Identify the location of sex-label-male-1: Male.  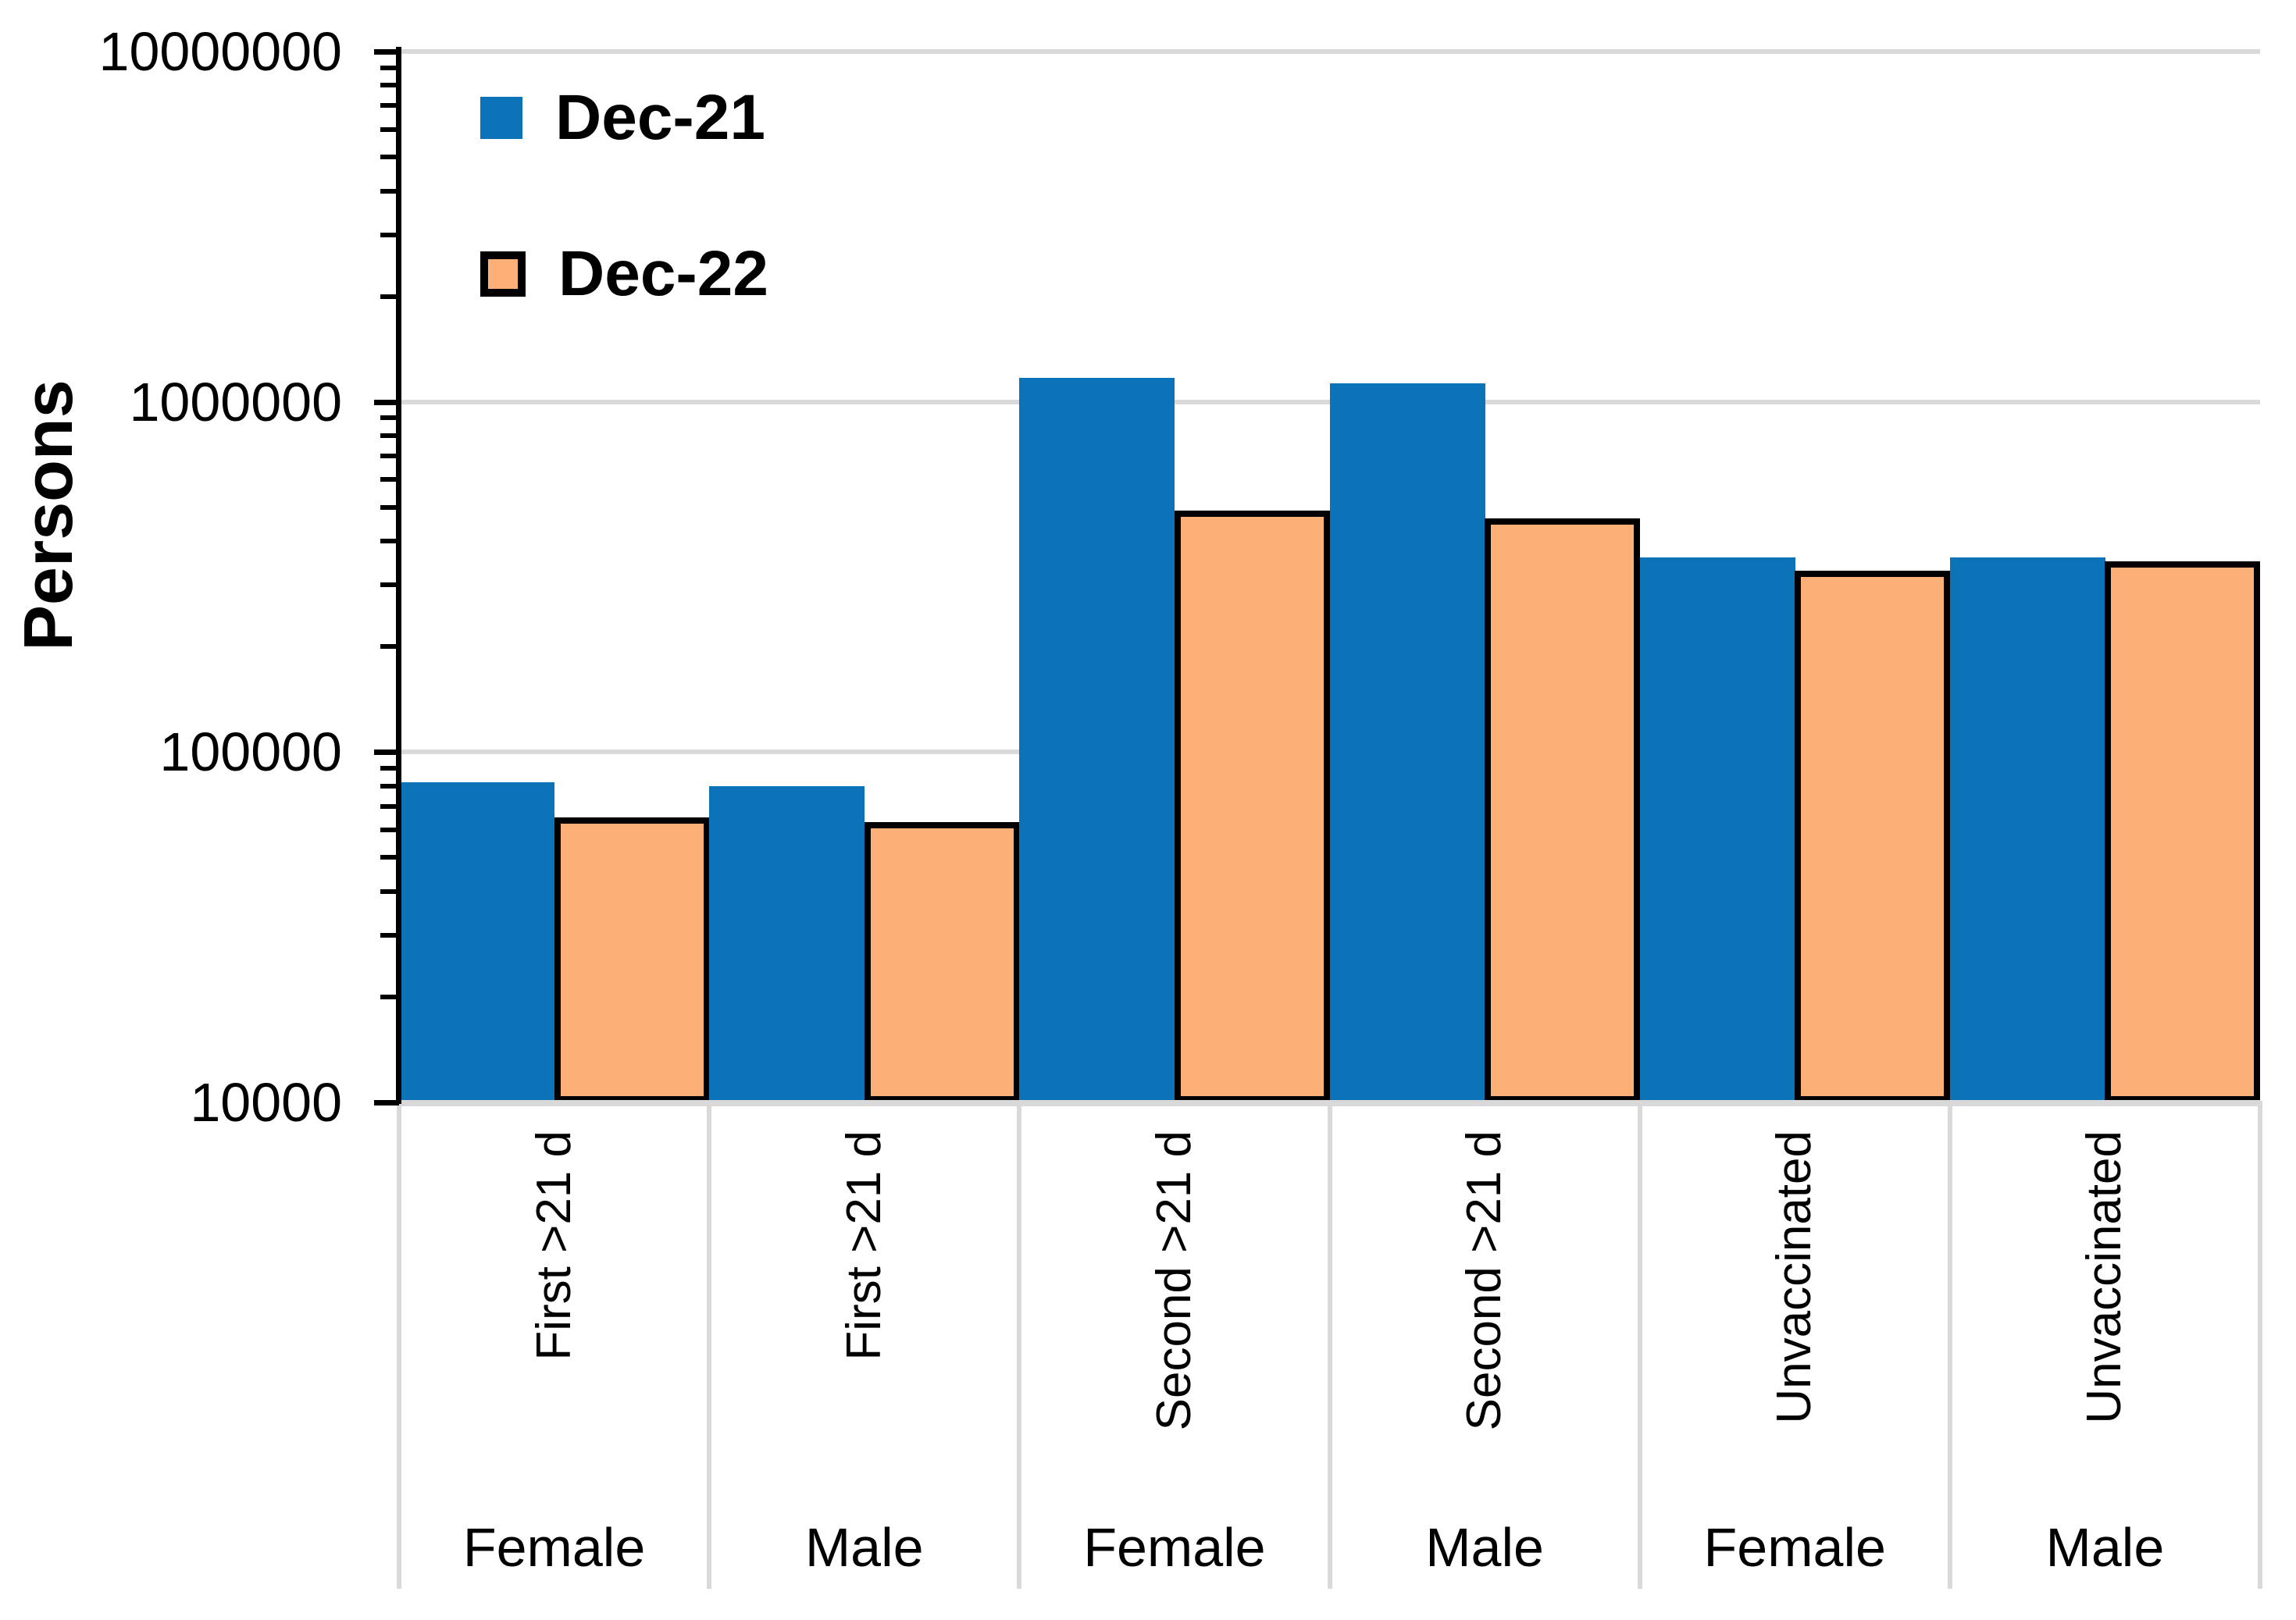
(864, 1547).